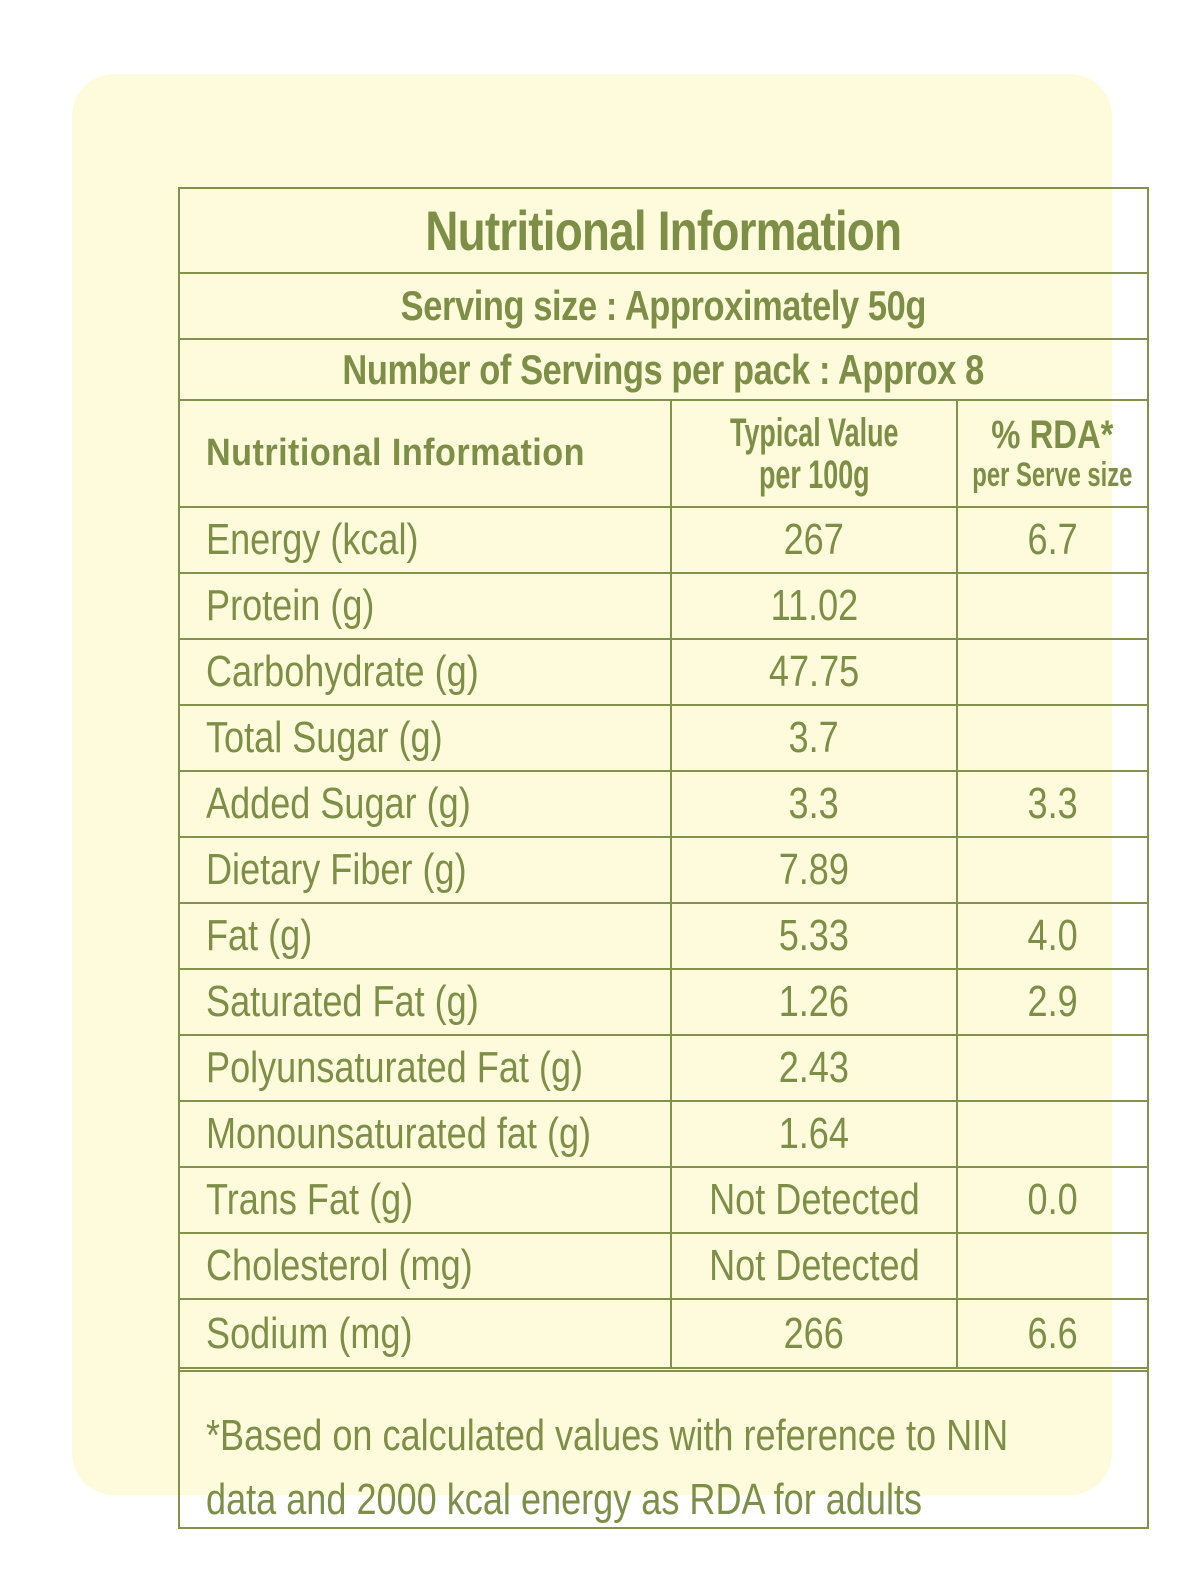 The image size is (1193, 1581). I want to click on rda-value: 6.7, so click(1052, 539).